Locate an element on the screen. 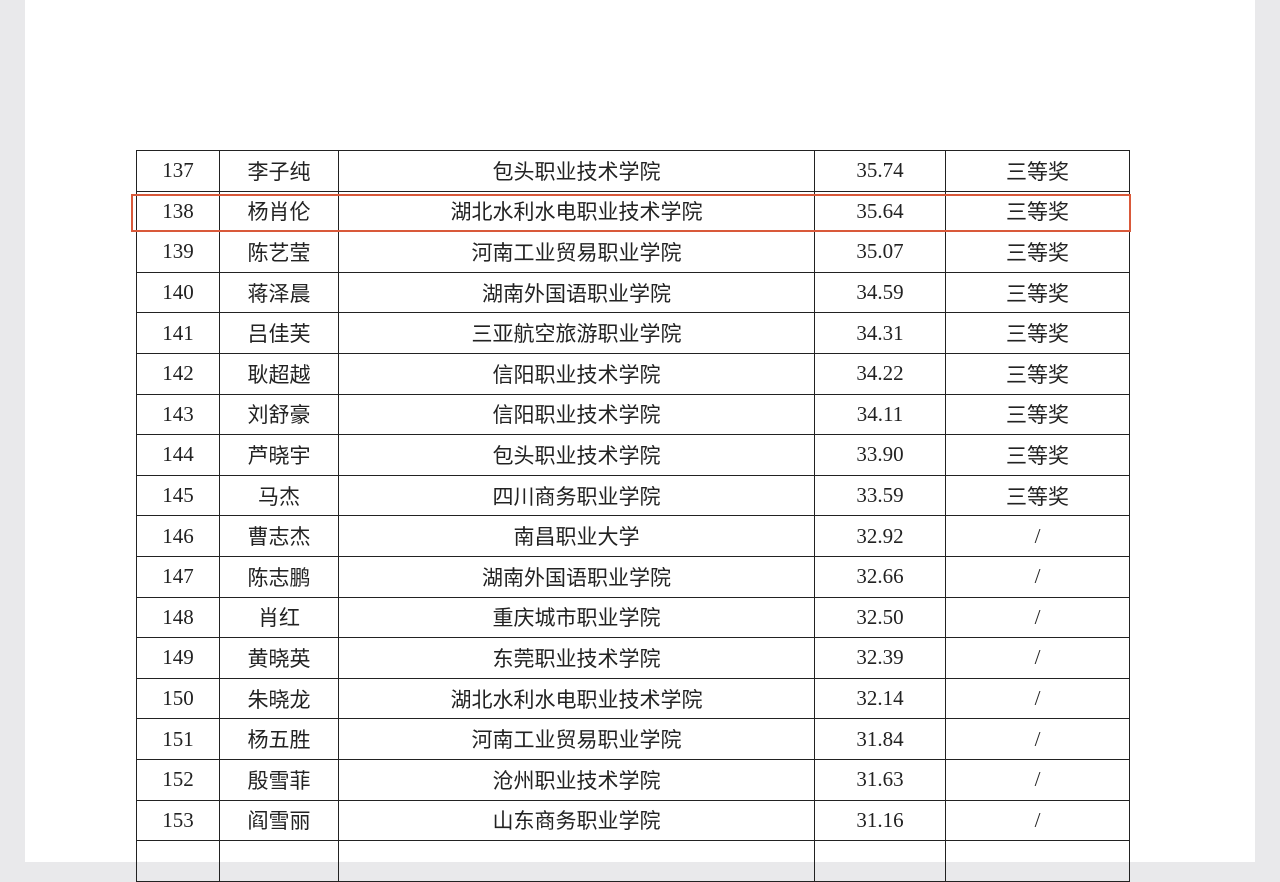 The width and height of the screenshot is (1280, 882). score-cell: 33.59 is located at coordinates (880, 495).